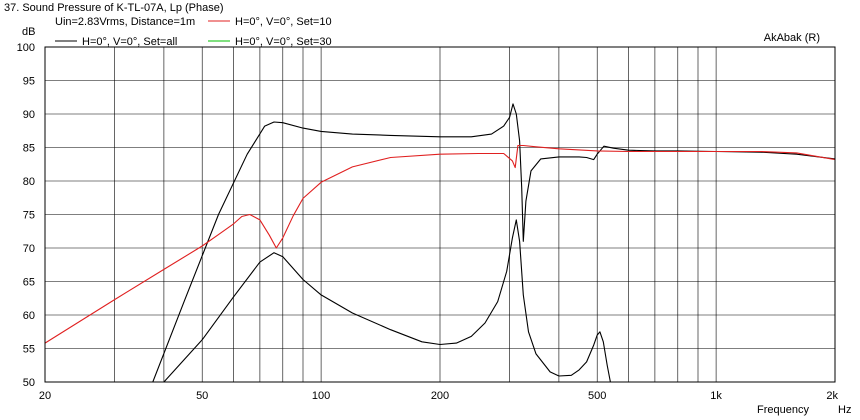 Image resolution: width=860 pixels, height=420 pixels. I want to click on y-tick-label: 60, so click(29, 316).